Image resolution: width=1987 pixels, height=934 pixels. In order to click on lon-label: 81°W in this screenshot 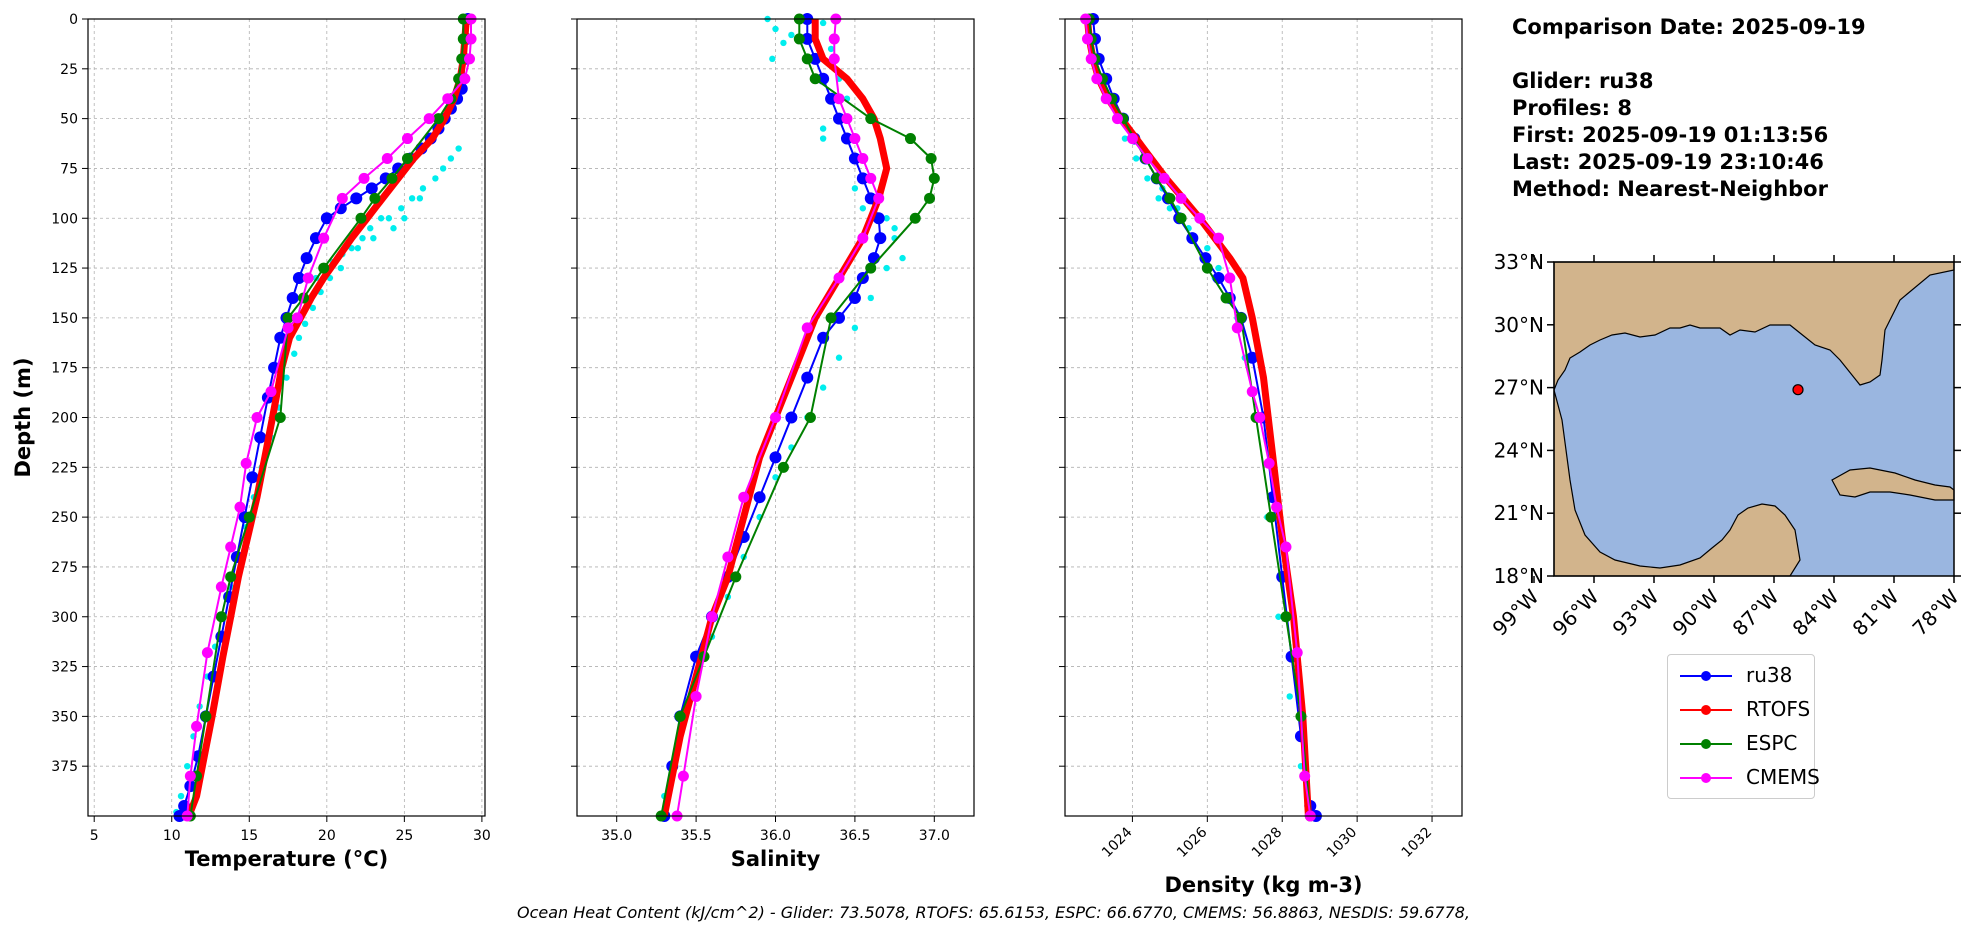, I will do `click(1876, 612)`.